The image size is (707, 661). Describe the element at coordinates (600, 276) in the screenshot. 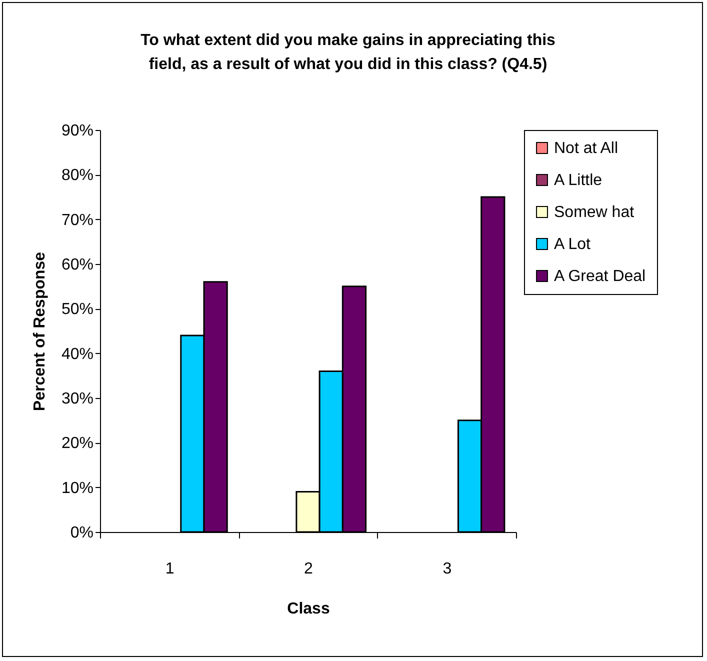

I see `legend-label: A Great Deal` at that location.